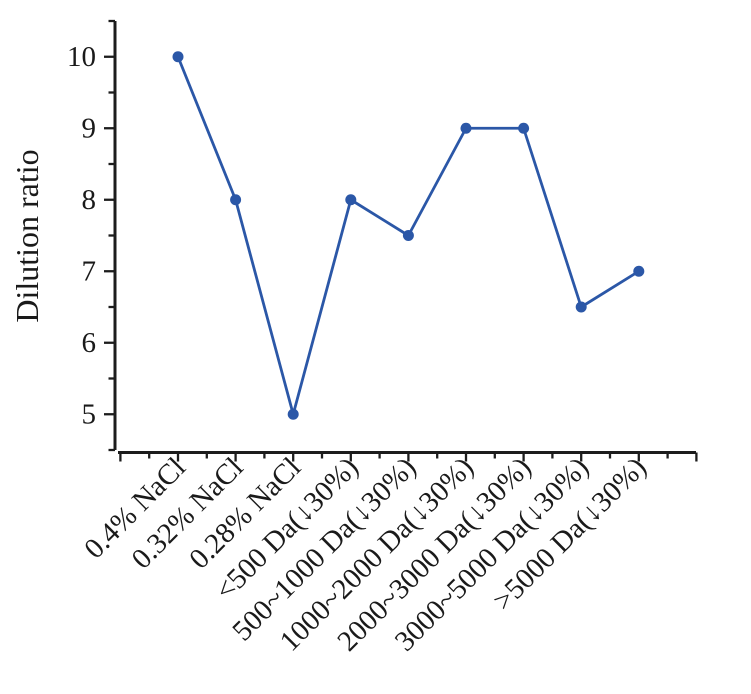 This screenshot has width=751, height=694. I want to click on y-tick-label: 7, so click(89, 271).